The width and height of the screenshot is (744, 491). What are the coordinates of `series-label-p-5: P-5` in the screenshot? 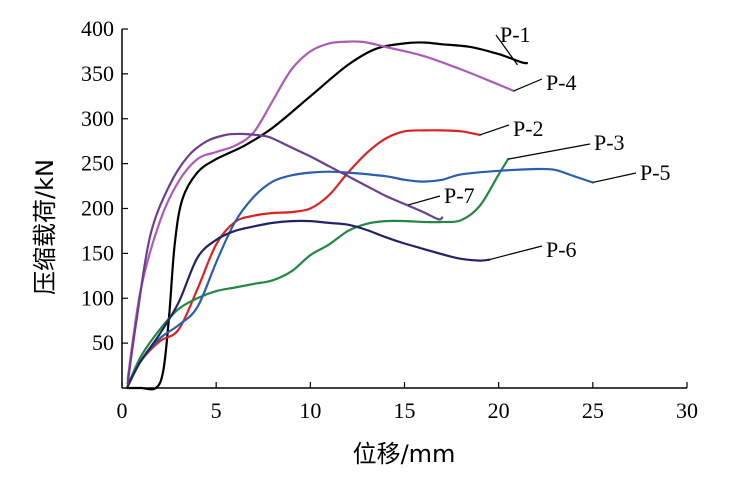 It's located at (655, 172).